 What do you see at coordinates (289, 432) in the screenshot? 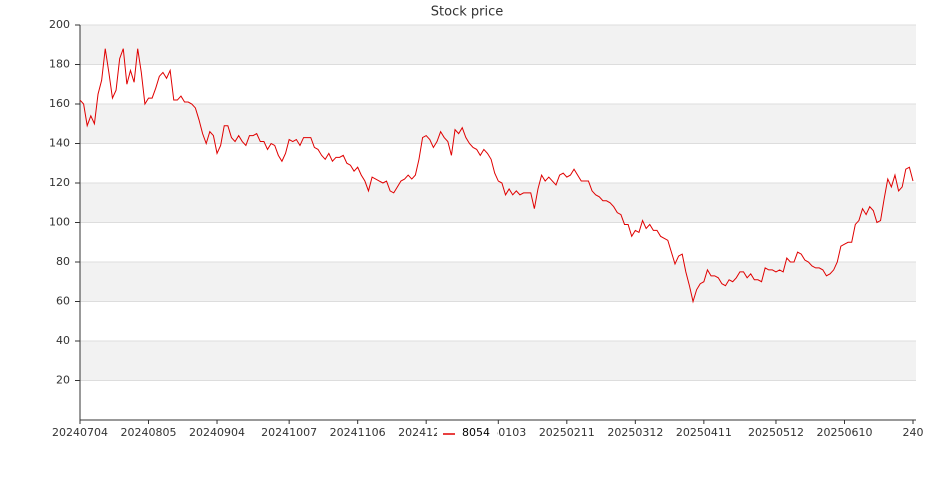
I see `x-tick-label: 20241007` at bounding box center [289, 432].